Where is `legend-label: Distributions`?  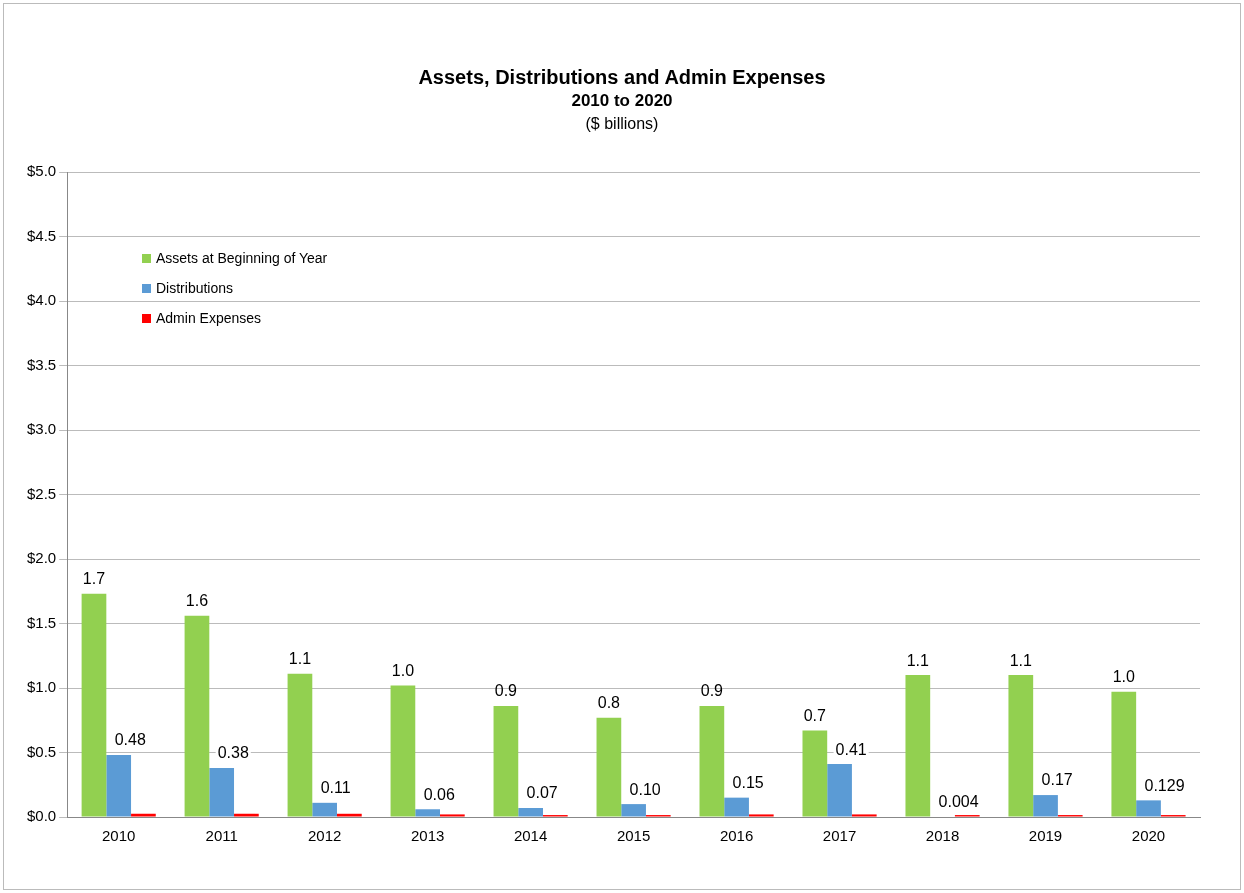 legend-label: Distributions is located at coordinates (195, 288).